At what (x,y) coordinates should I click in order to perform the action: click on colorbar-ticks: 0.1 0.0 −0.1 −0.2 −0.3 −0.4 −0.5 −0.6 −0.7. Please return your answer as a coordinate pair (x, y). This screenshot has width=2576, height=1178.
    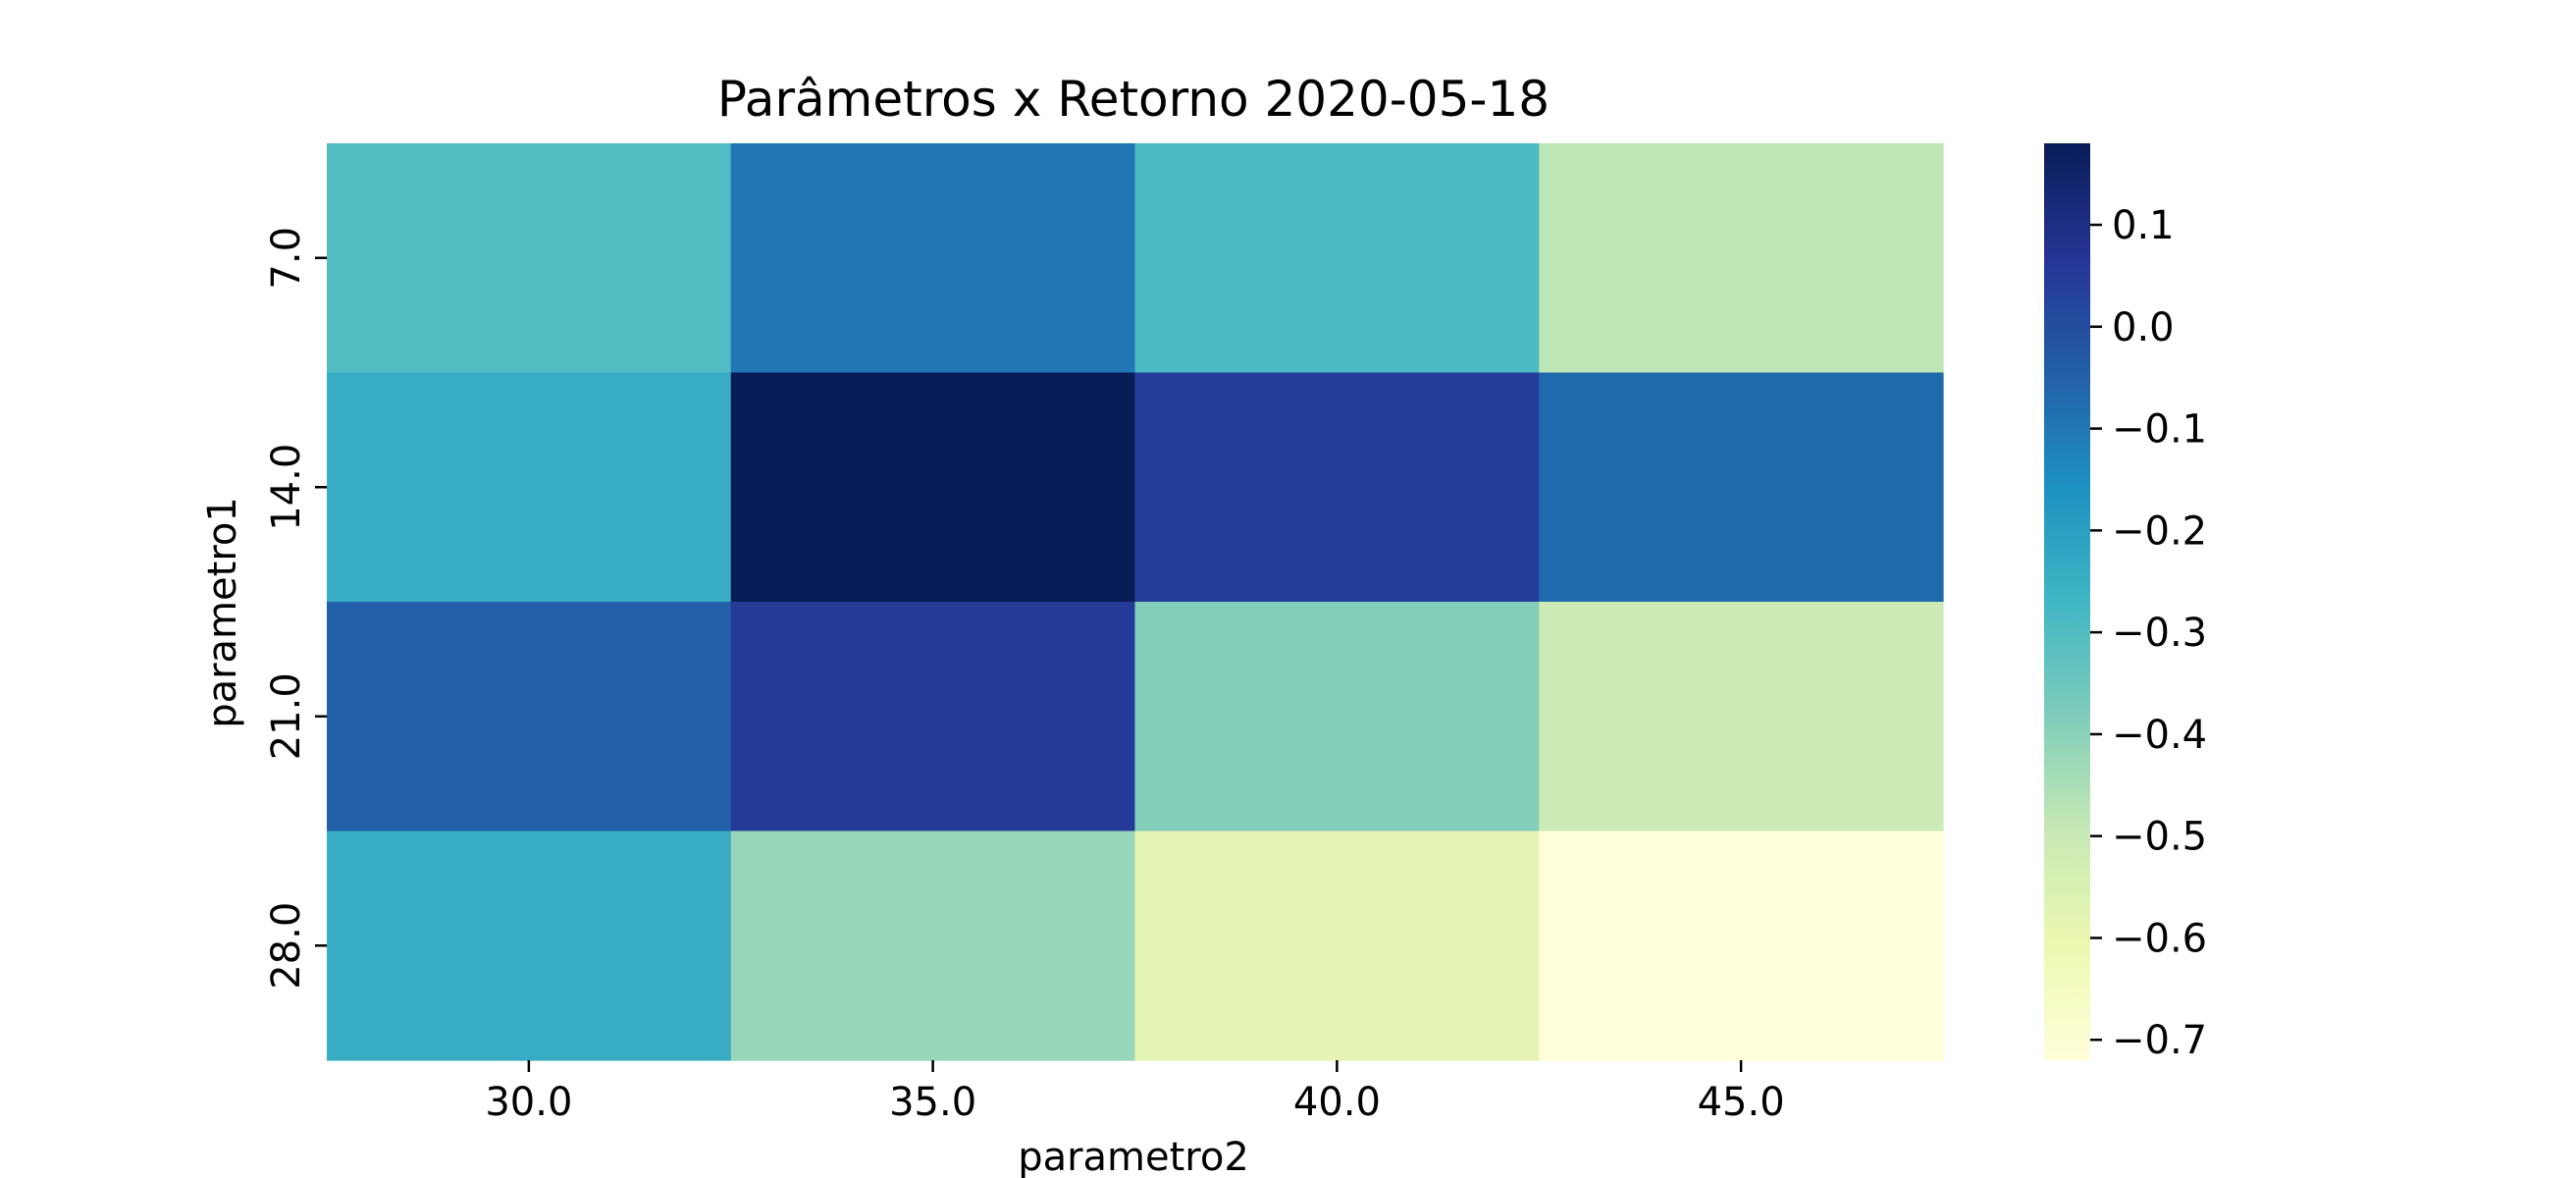
    Looking at the image, I should click on (2148, 633).